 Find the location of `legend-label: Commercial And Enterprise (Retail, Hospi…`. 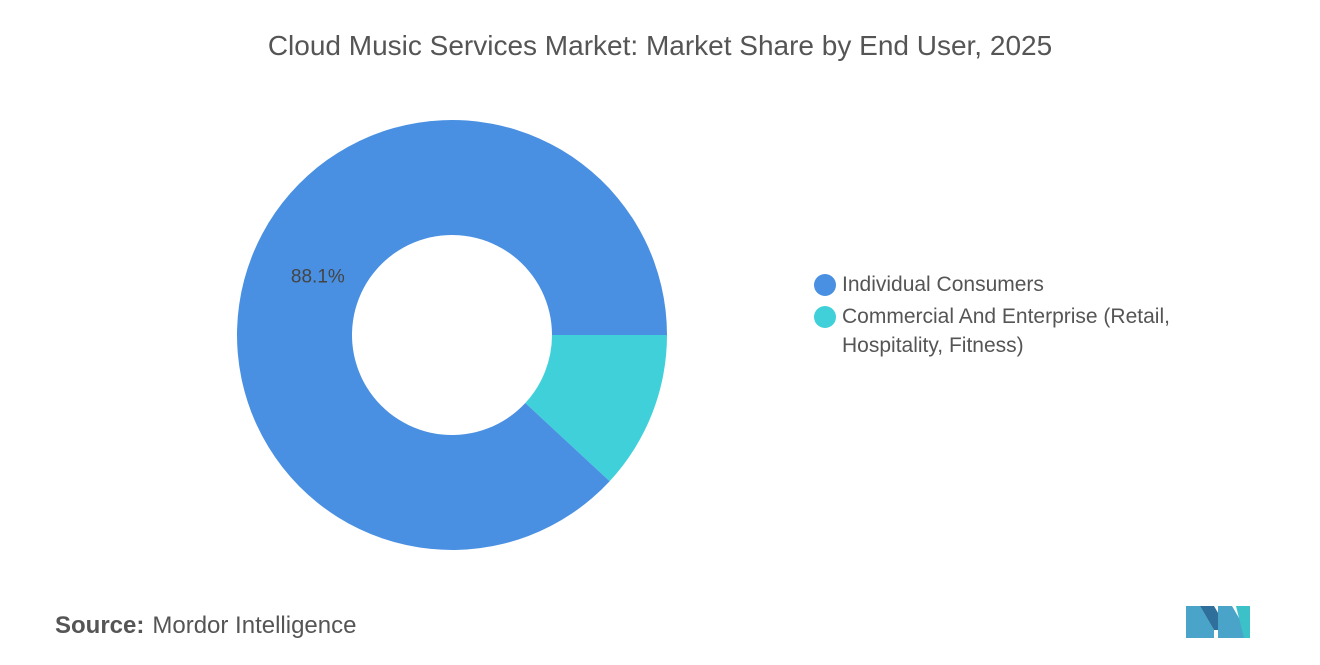

legend-label: Commercial And Enterprise (Retail, Hospi… is located at coordinates (1006, 331).